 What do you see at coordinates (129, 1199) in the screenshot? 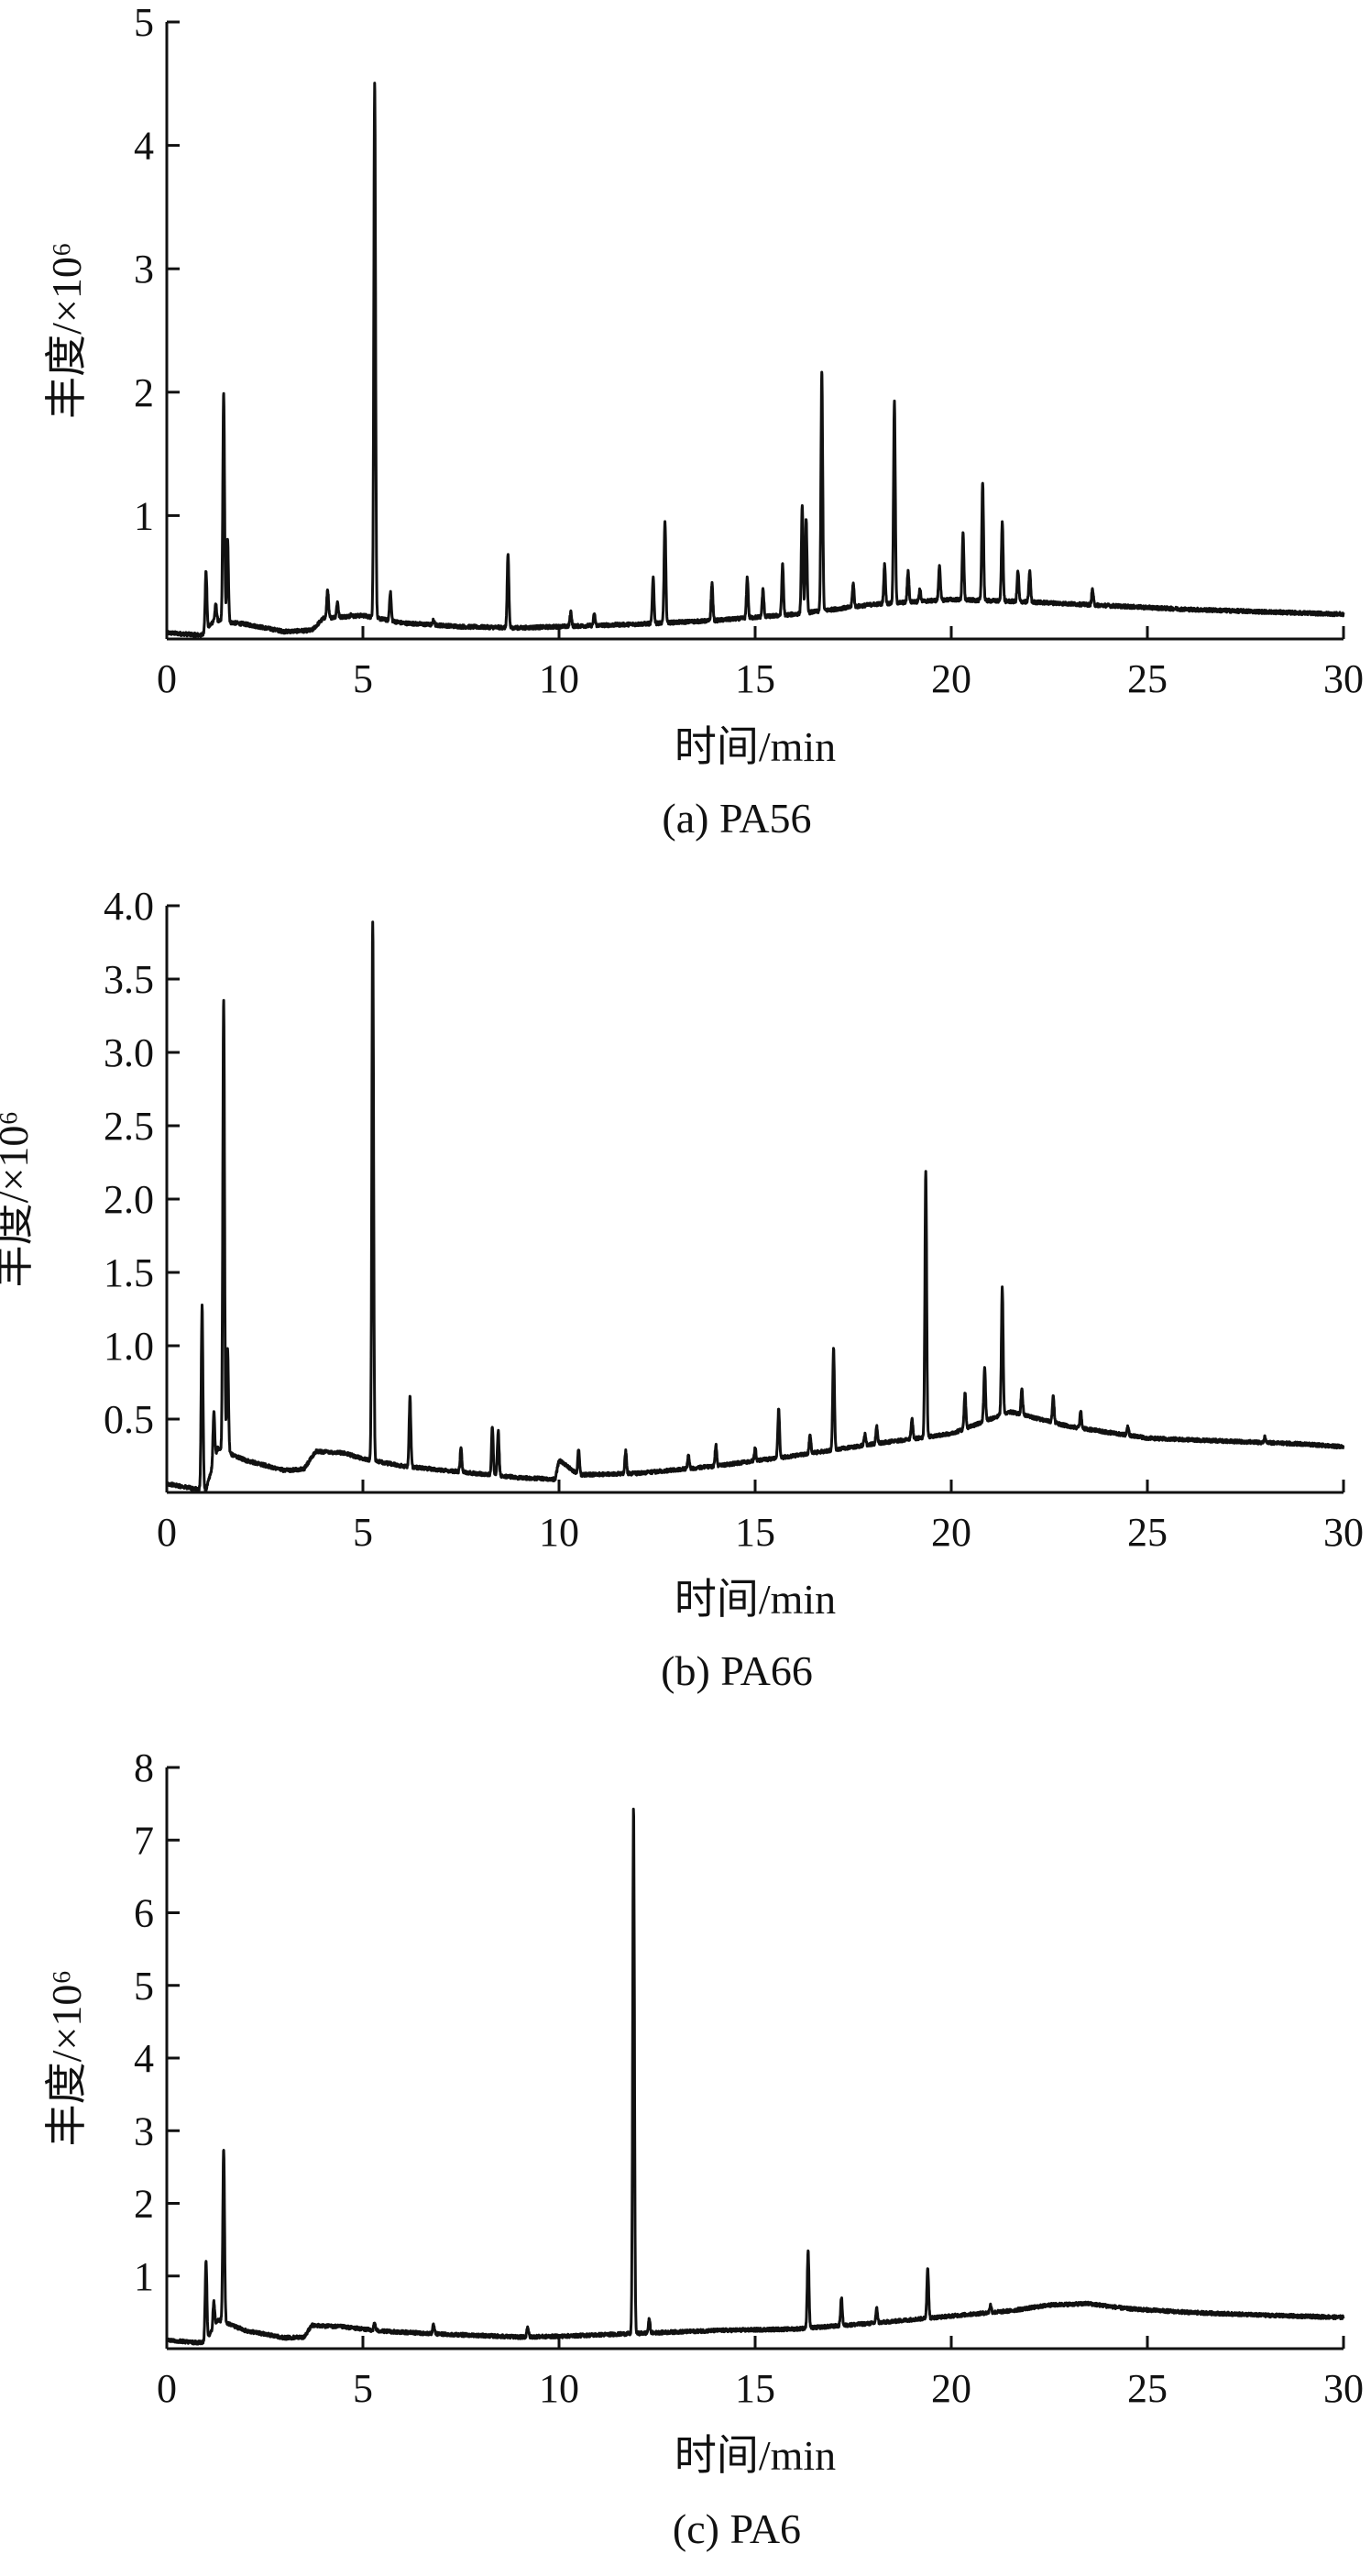
I see `y-tick-label: 2.0` at bounding box center [129, 1199].